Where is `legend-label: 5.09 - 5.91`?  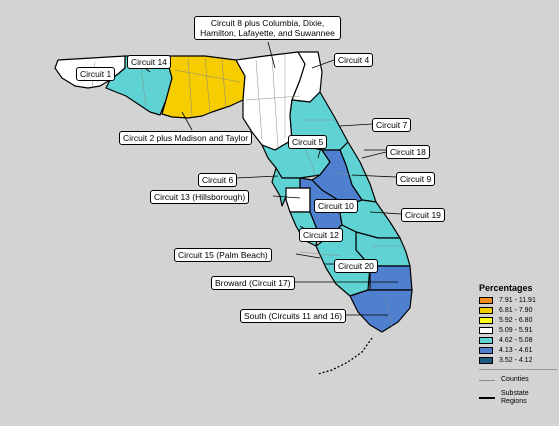
legend-label: 5.09 - 5.91 is located at coordinates (516, 330).